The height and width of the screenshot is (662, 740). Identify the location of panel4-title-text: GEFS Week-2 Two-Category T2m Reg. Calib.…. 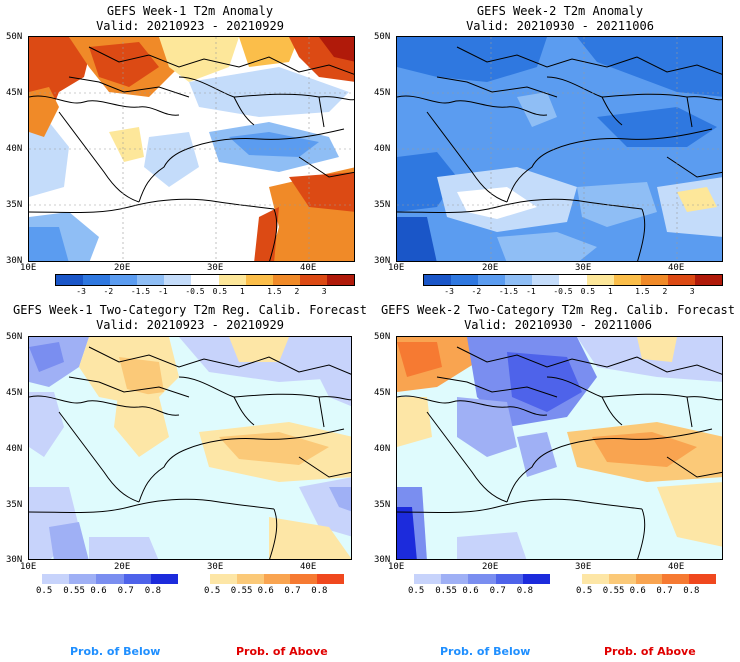
(557, 310).